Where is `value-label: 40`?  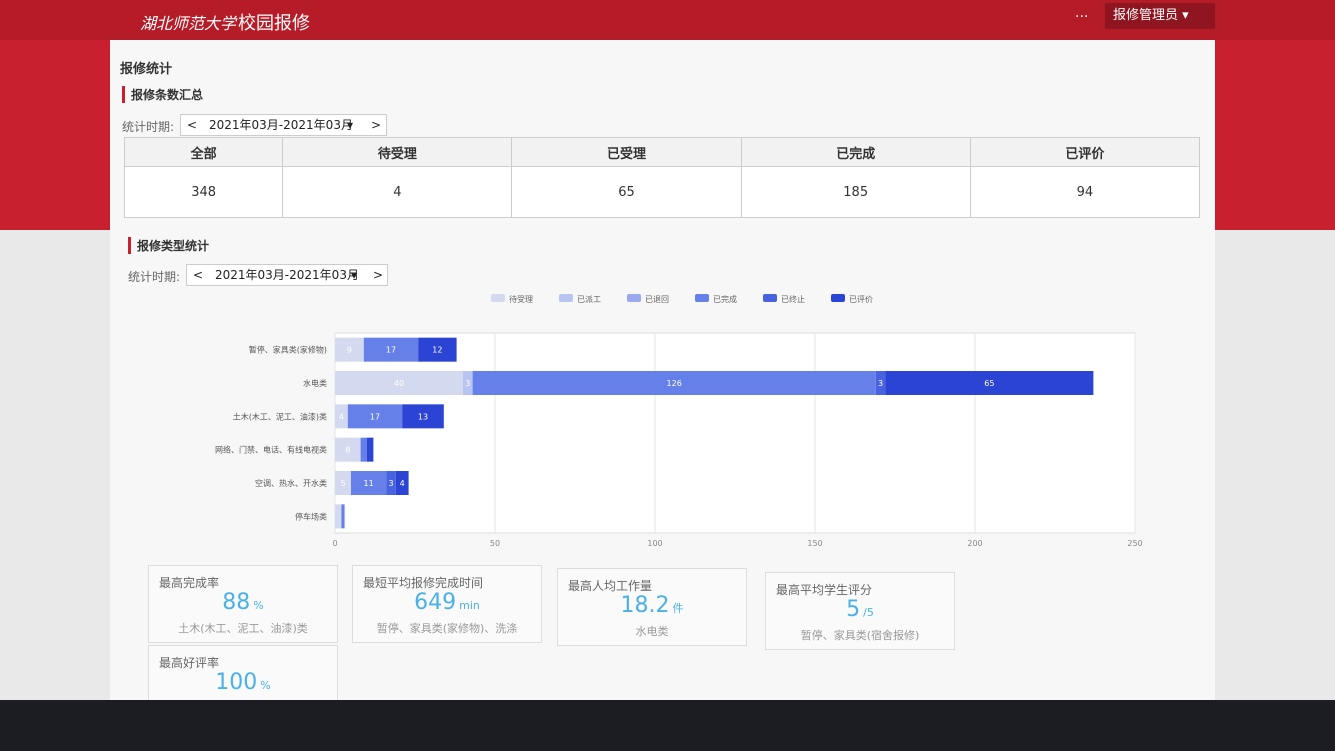
value-label: 40 is located at coordinates (399, 383).